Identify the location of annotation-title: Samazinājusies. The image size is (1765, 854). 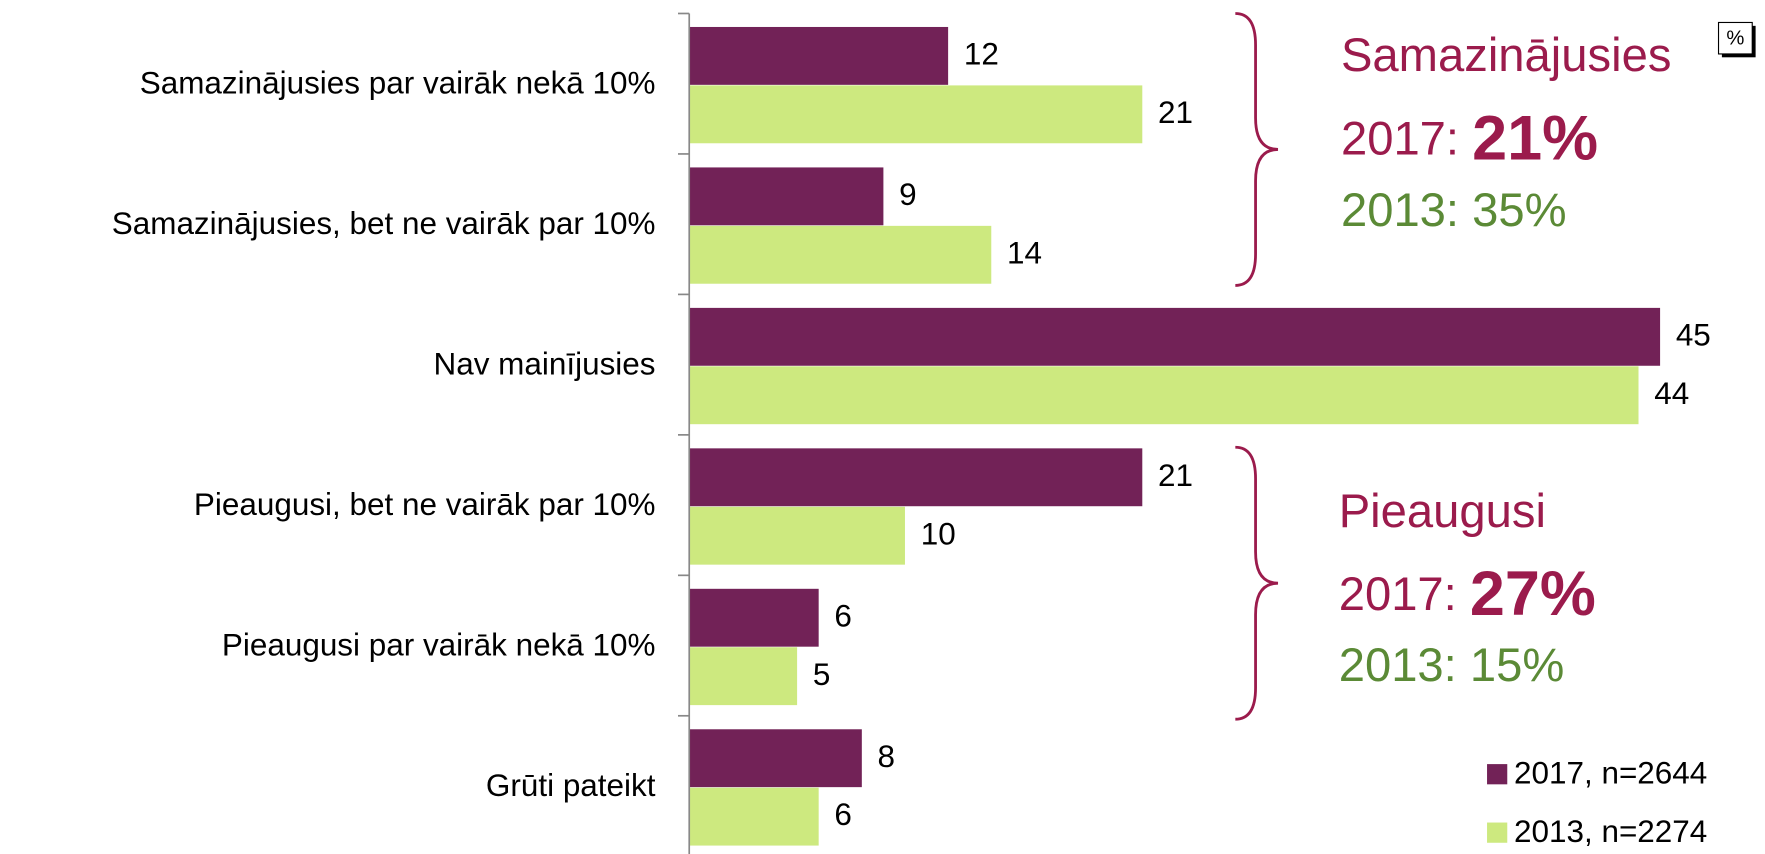
(1506, 55).